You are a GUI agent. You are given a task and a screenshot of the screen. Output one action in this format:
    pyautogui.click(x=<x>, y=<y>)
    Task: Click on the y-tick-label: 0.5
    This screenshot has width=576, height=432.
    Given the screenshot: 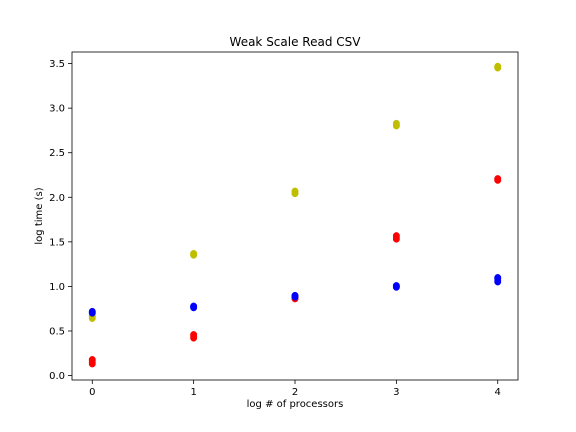 What is the action you would take?
    pyautogui.click(x=57, y=331)
    